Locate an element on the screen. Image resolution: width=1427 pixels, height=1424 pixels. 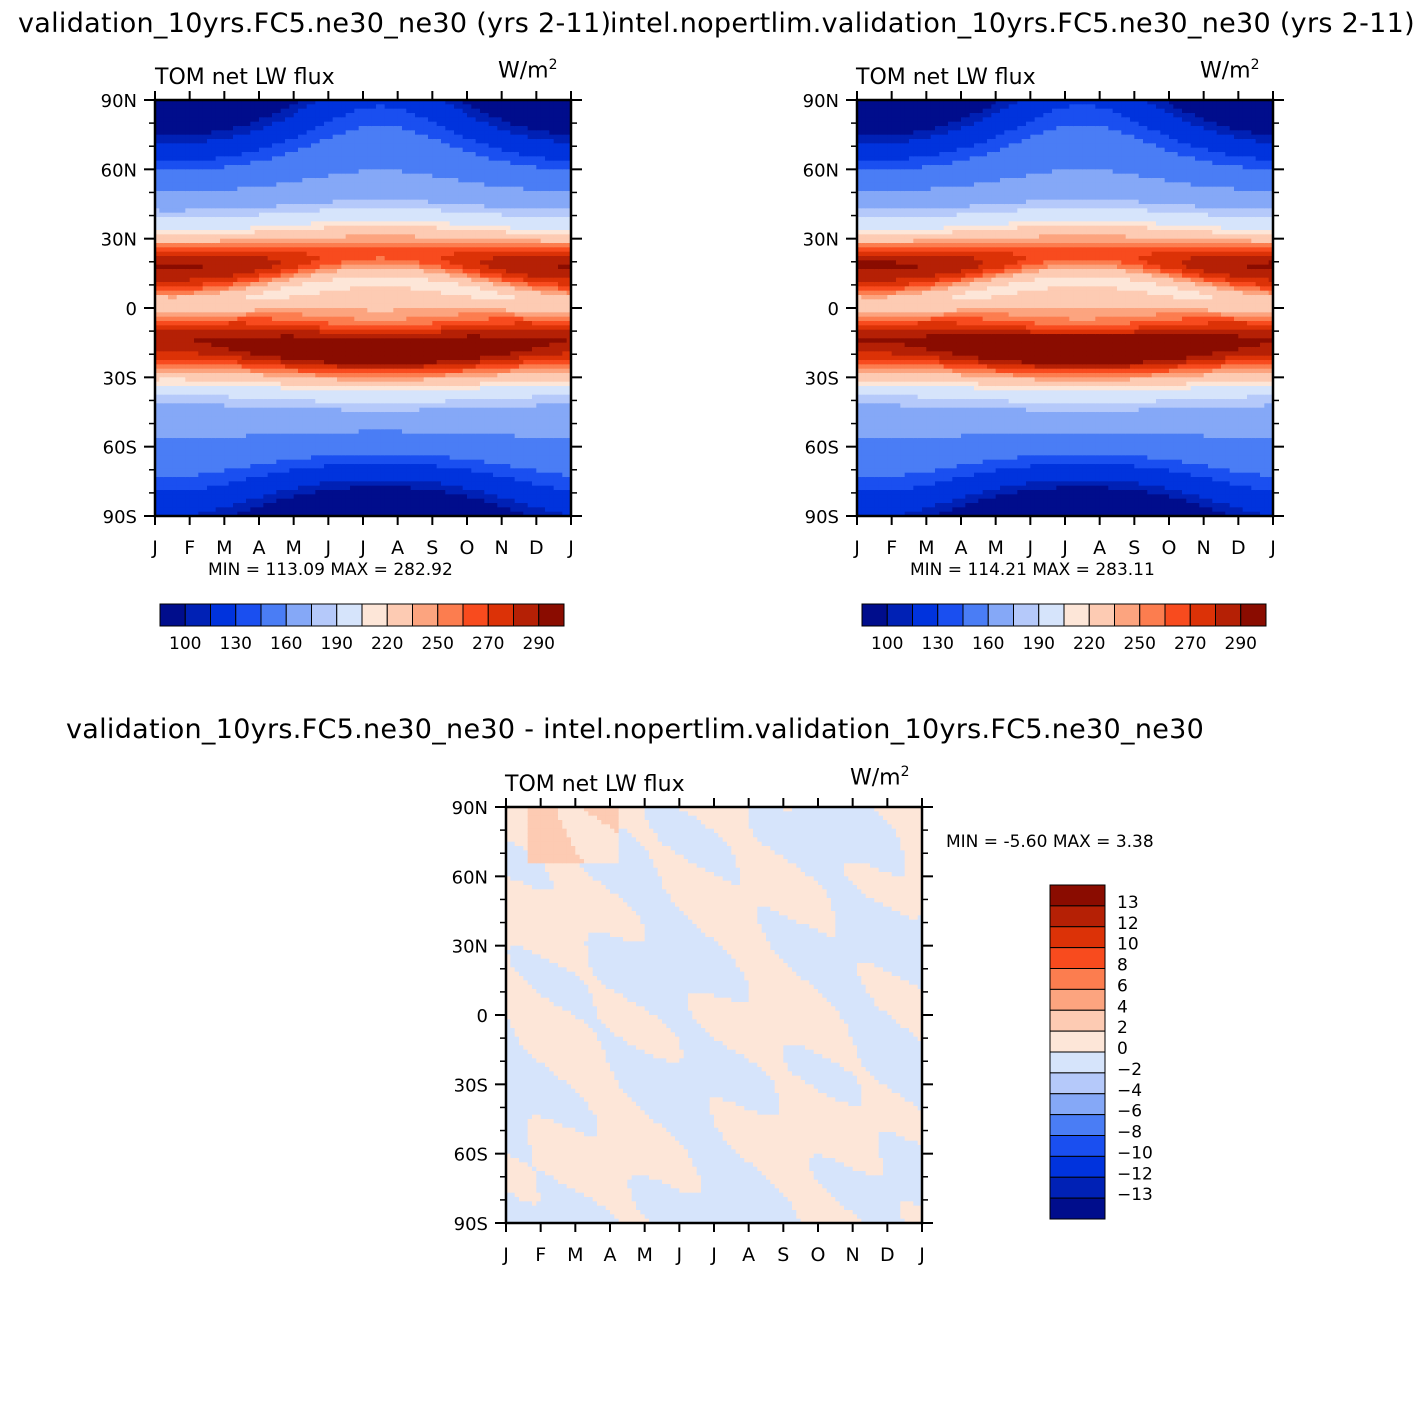
diff-colorbar-label: −8 is located at coordinates (1129, 1133).